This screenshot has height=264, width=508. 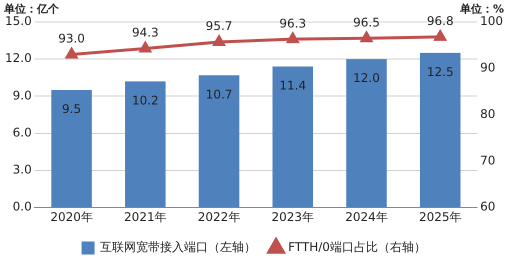 What do you see at coordinates (22, 207) in the screenshot?
I see `y-tick-label: 0.0` at bounding box center [22, 207].